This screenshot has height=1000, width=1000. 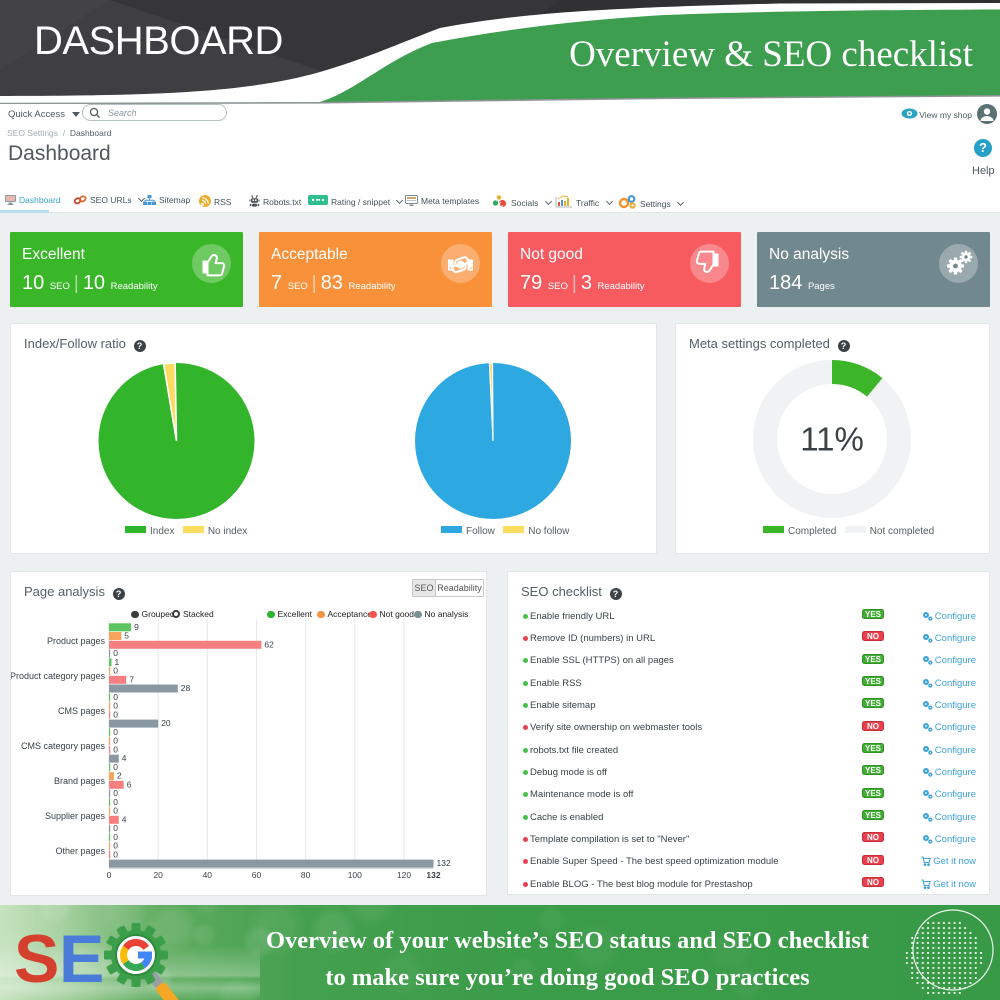 I want to click on svg-text: S, so click(x=36, y=959).